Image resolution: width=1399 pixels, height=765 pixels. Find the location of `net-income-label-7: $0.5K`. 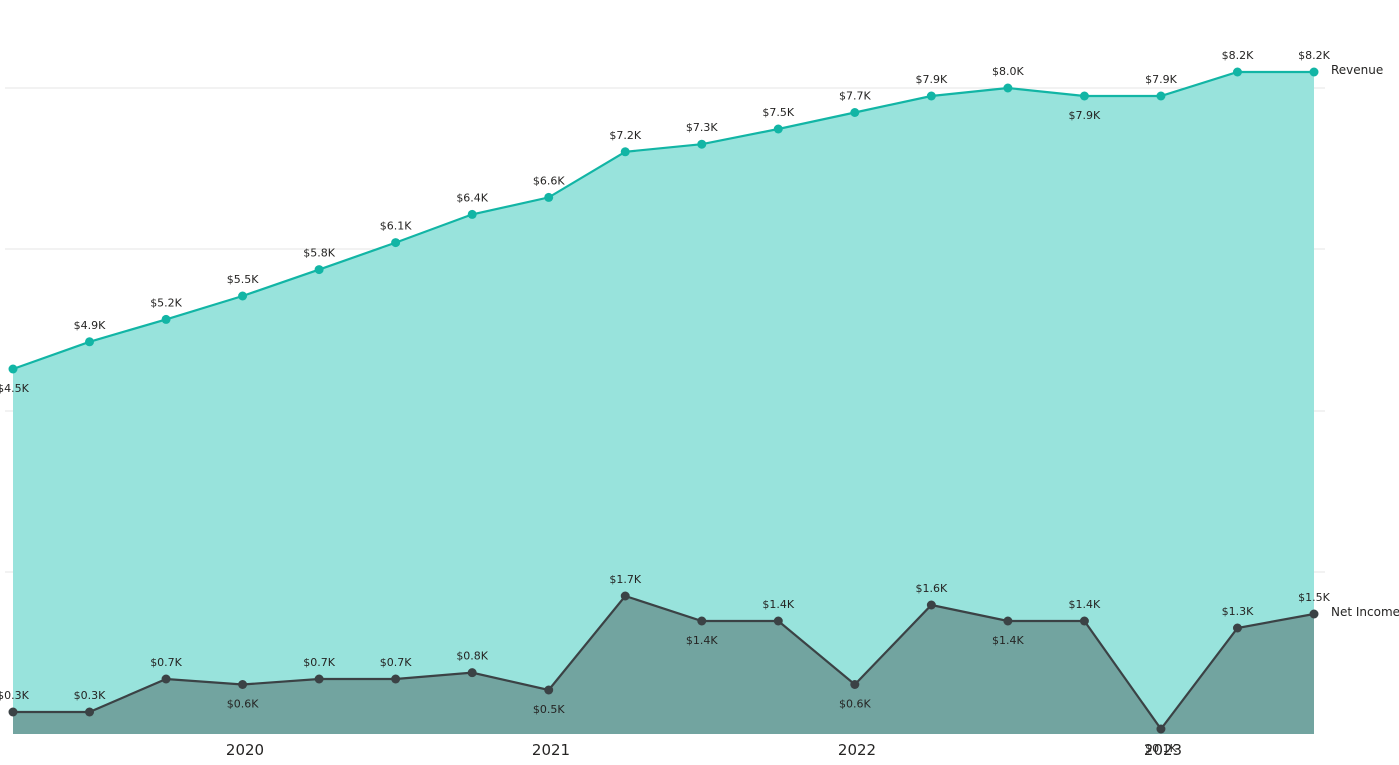

net-income-label-7: $0.5K is located at coordinates (549, 709).